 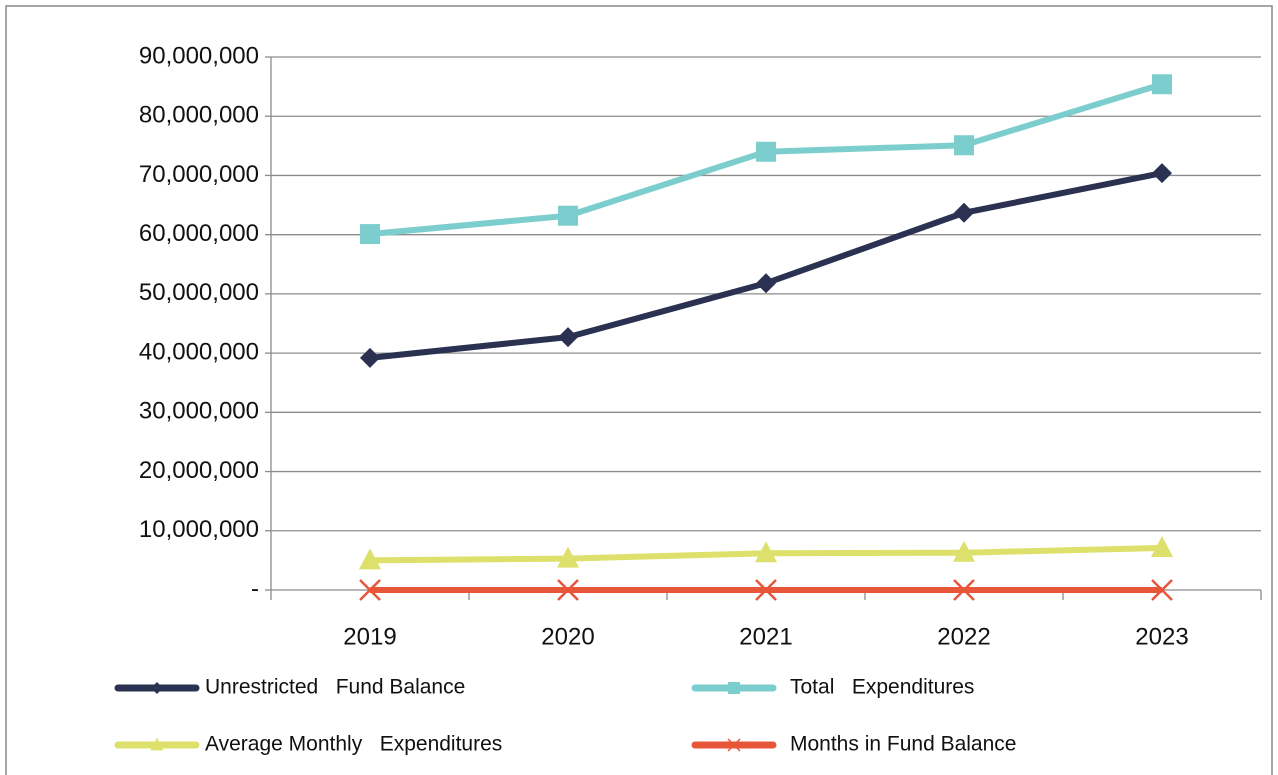 What do you see at coordinates (903, 744) in the screenshot?
I see `legend-label: Months in Fund Balance` at bounding box center [903, 744].